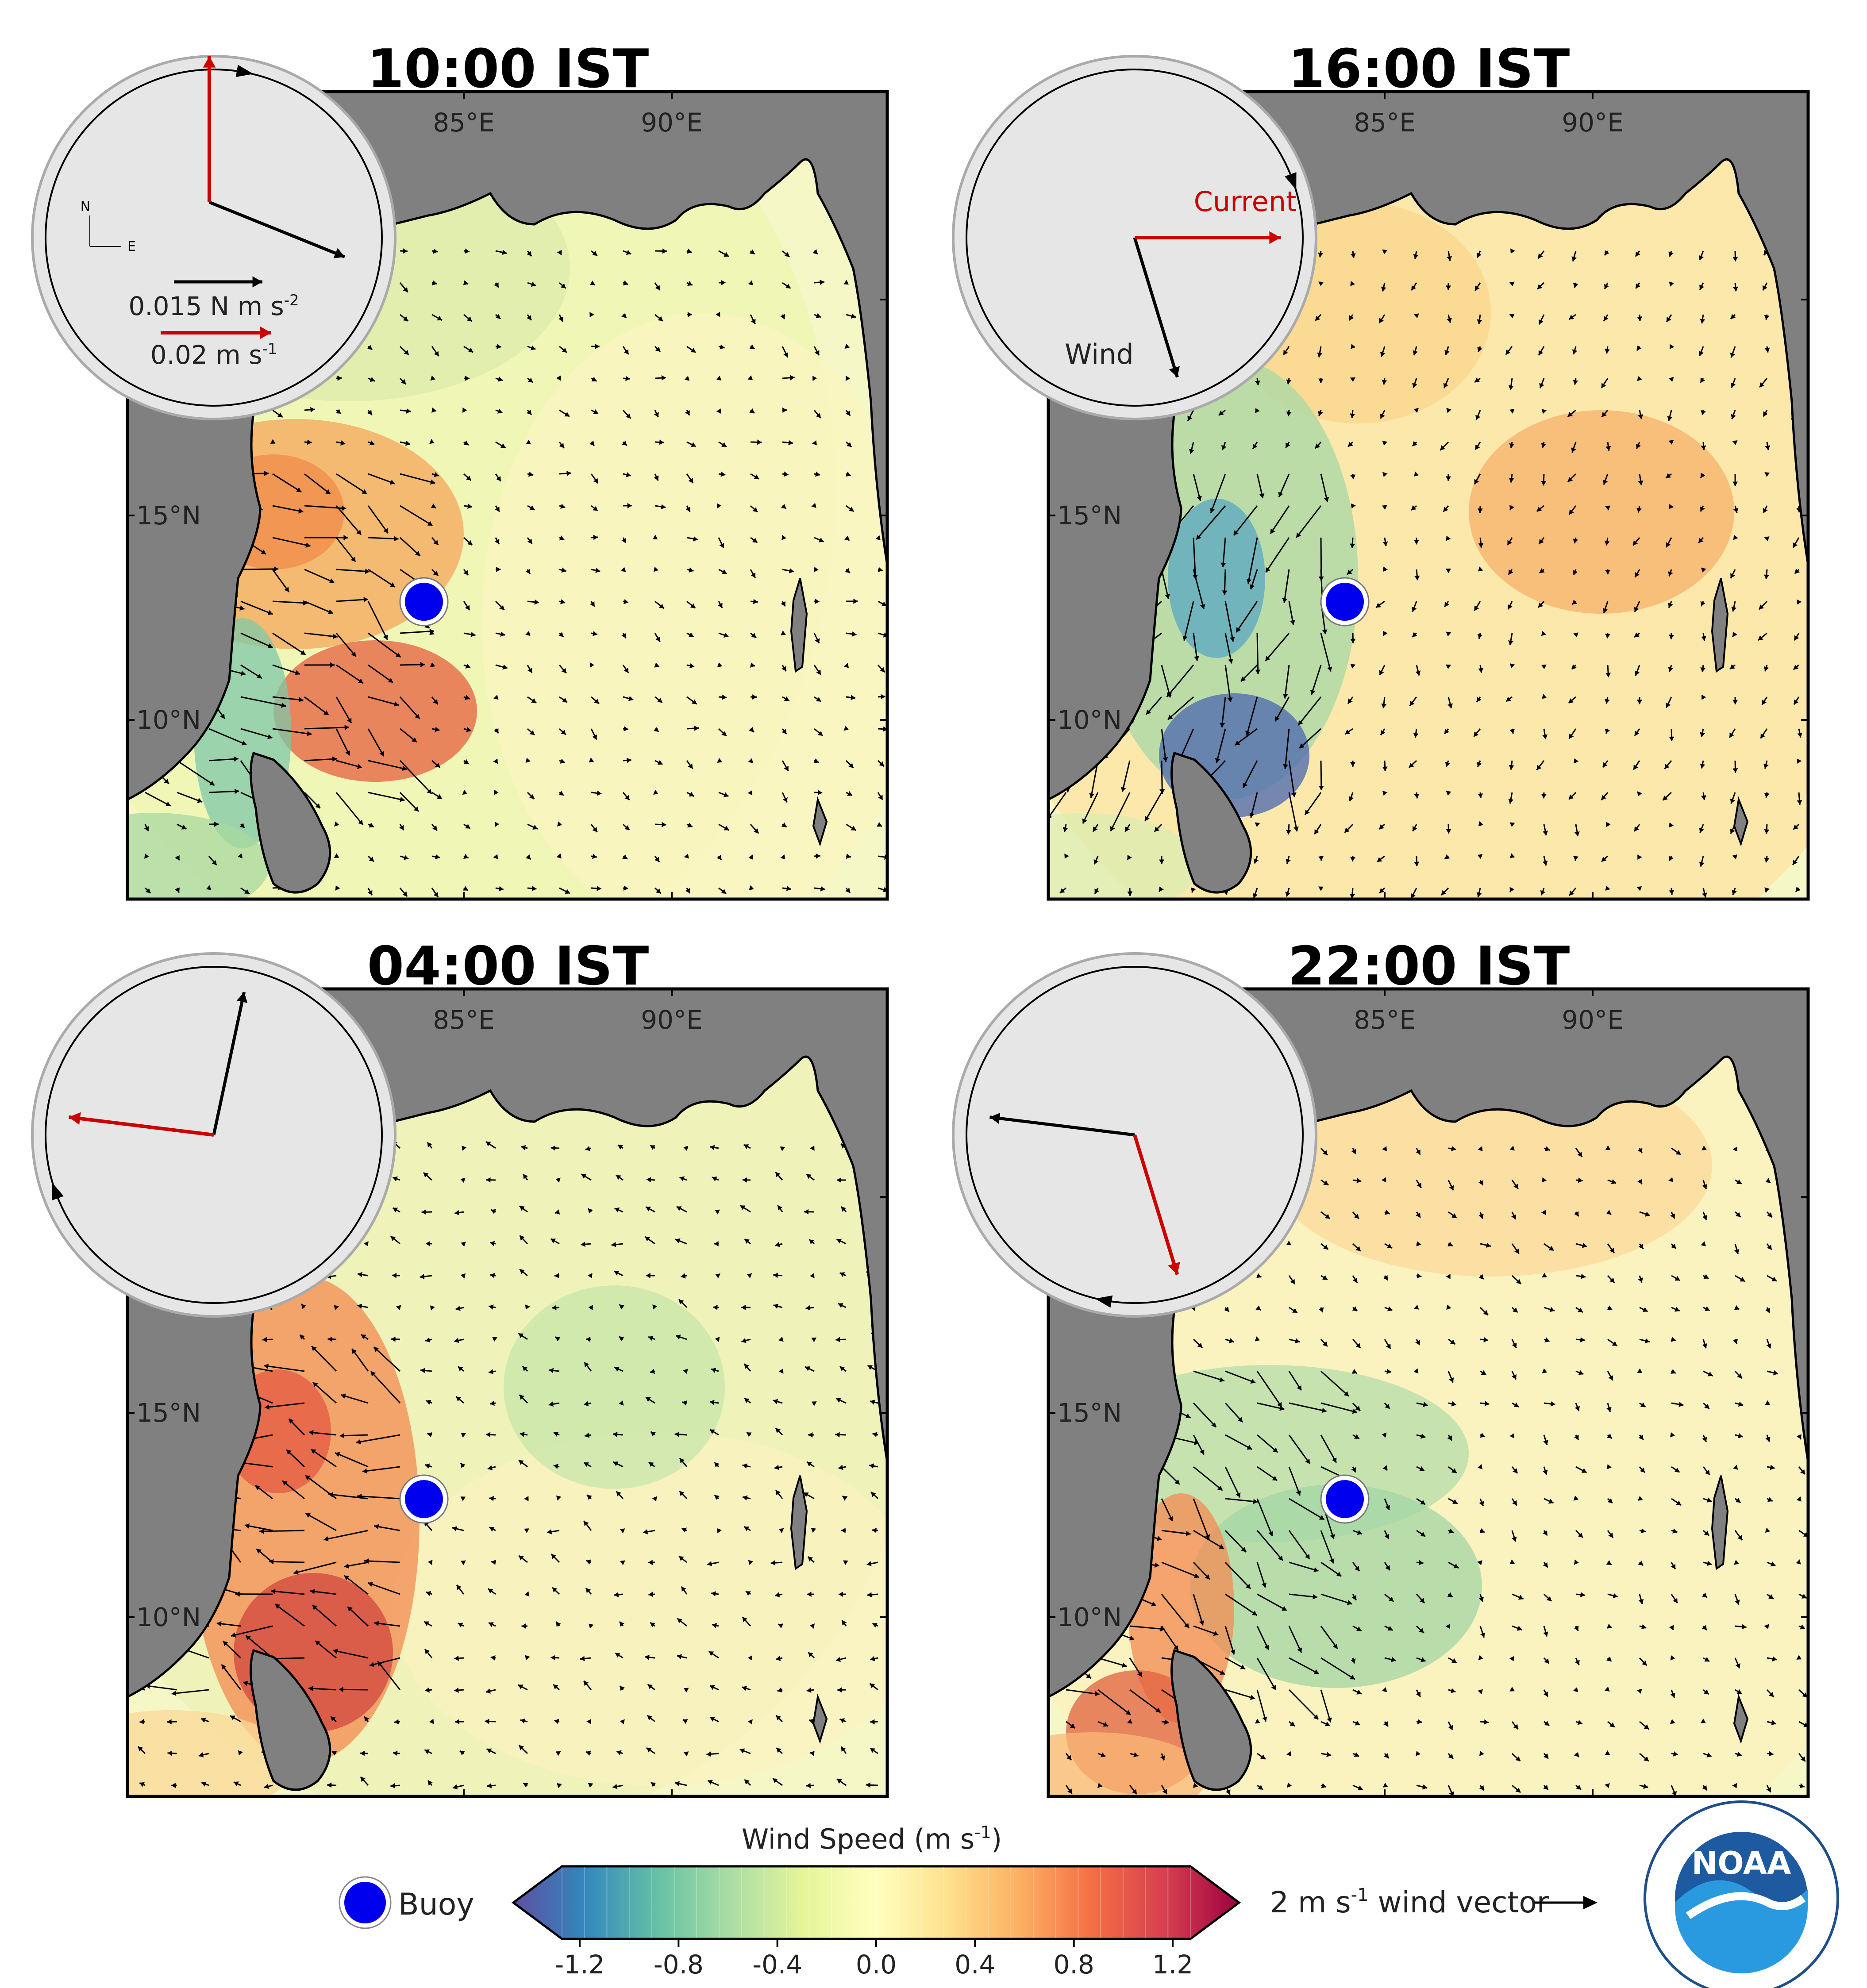 Image resolution: width=1867 pixels, height=1988 pixels. What do you see at coordinates (1074, 1965) in the screenshot?
I see `colorbar-tick-label: 0.8` at bounding box center [1074, 1965].